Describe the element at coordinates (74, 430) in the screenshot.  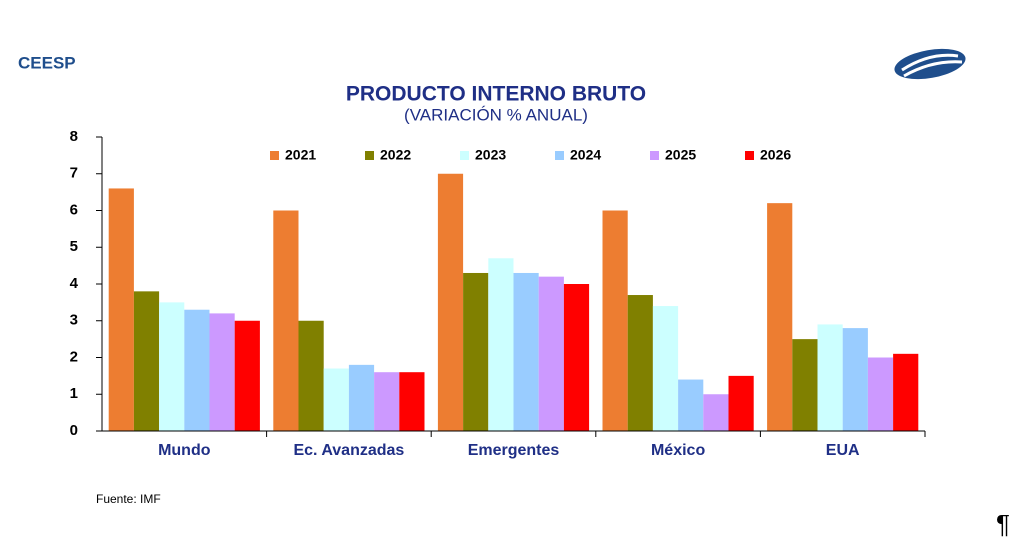
I see `y-tick-label: 0` at that location.